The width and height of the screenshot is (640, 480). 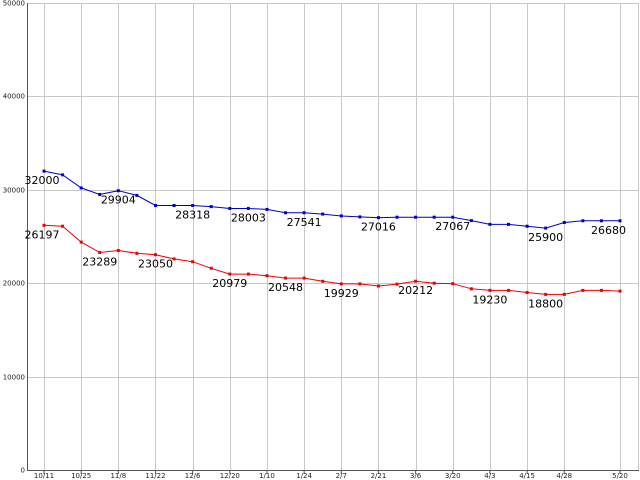 What do you see at coordinates (14, 97) in the screenshot?
I see `y-tick-label: 40000` at bounding box center [14, 97].